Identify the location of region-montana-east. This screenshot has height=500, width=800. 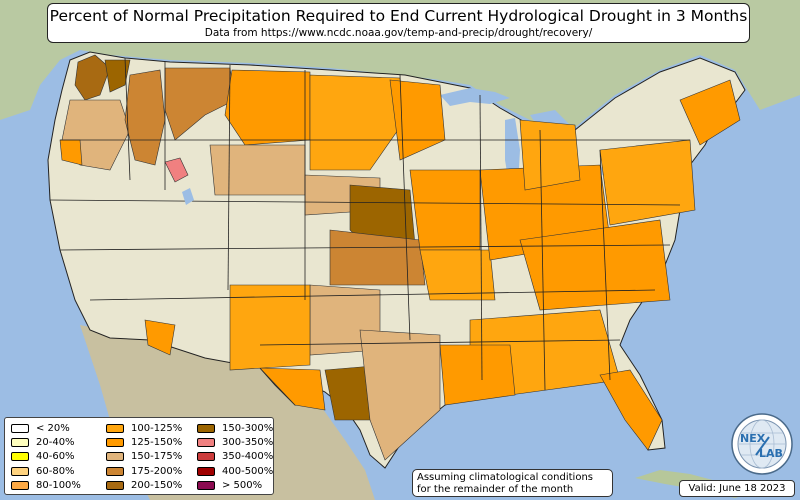
(267, 107).